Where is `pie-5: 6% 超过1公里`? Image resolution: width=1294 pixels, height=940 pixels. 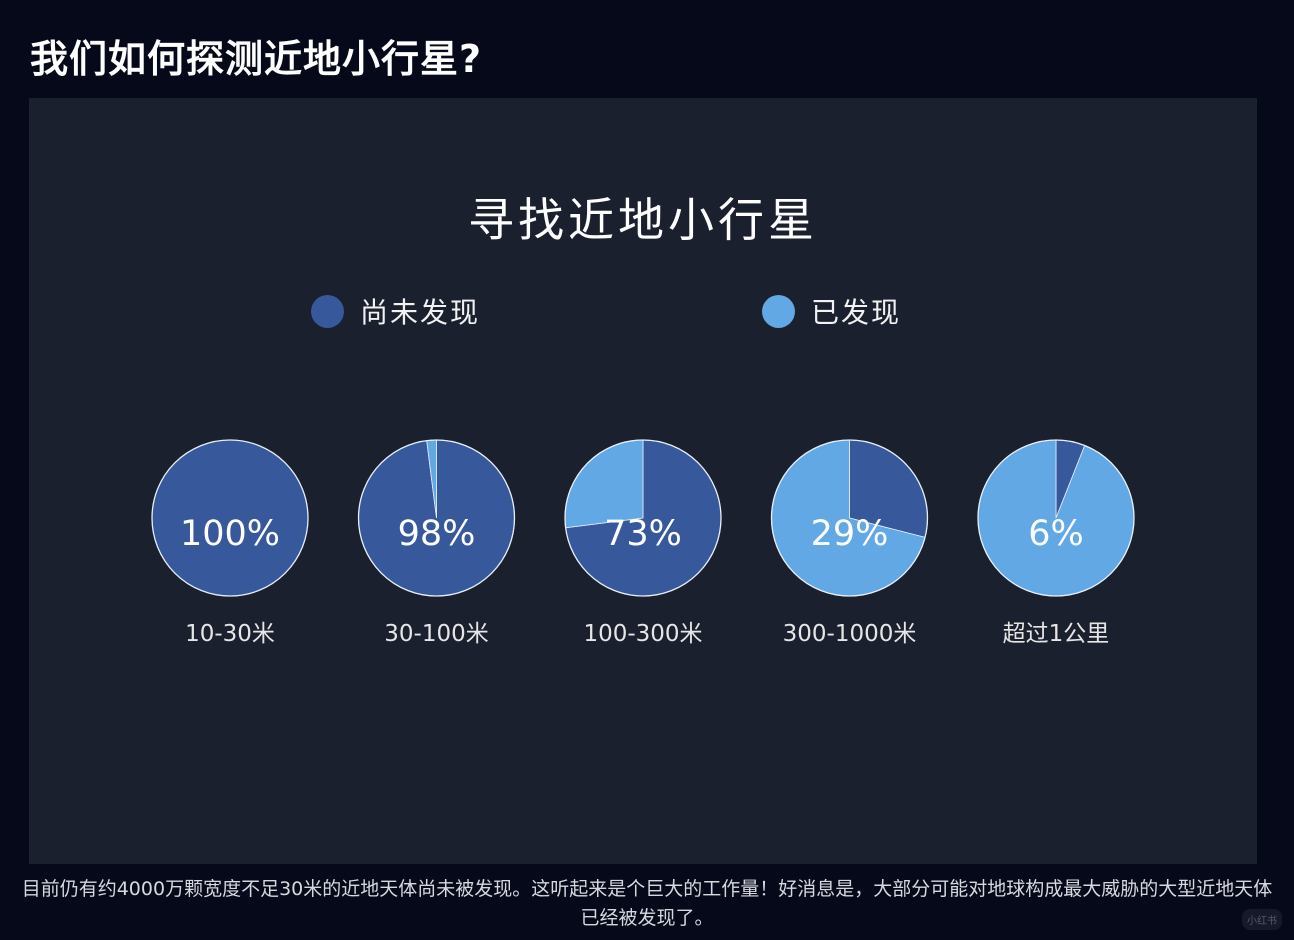
pie-5: 6% 超过1公里 is located at coordinates (1056, 543).